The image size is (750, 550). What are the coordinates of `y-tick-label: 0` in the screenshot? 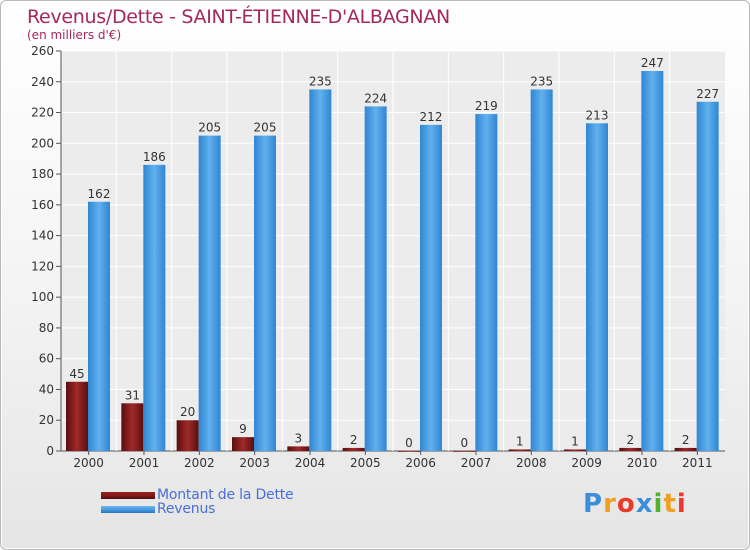 It's located at (50, 451).